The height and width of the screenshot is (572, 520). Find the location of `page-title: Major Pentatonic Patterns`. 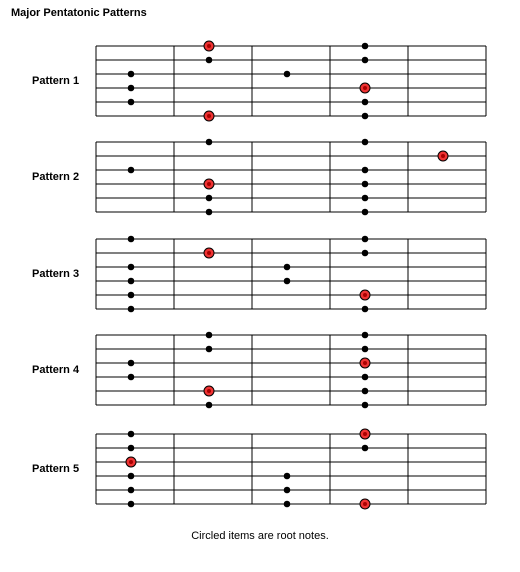

page-title: Major Pentatonic Patterns is located at coordinates (79, 13).